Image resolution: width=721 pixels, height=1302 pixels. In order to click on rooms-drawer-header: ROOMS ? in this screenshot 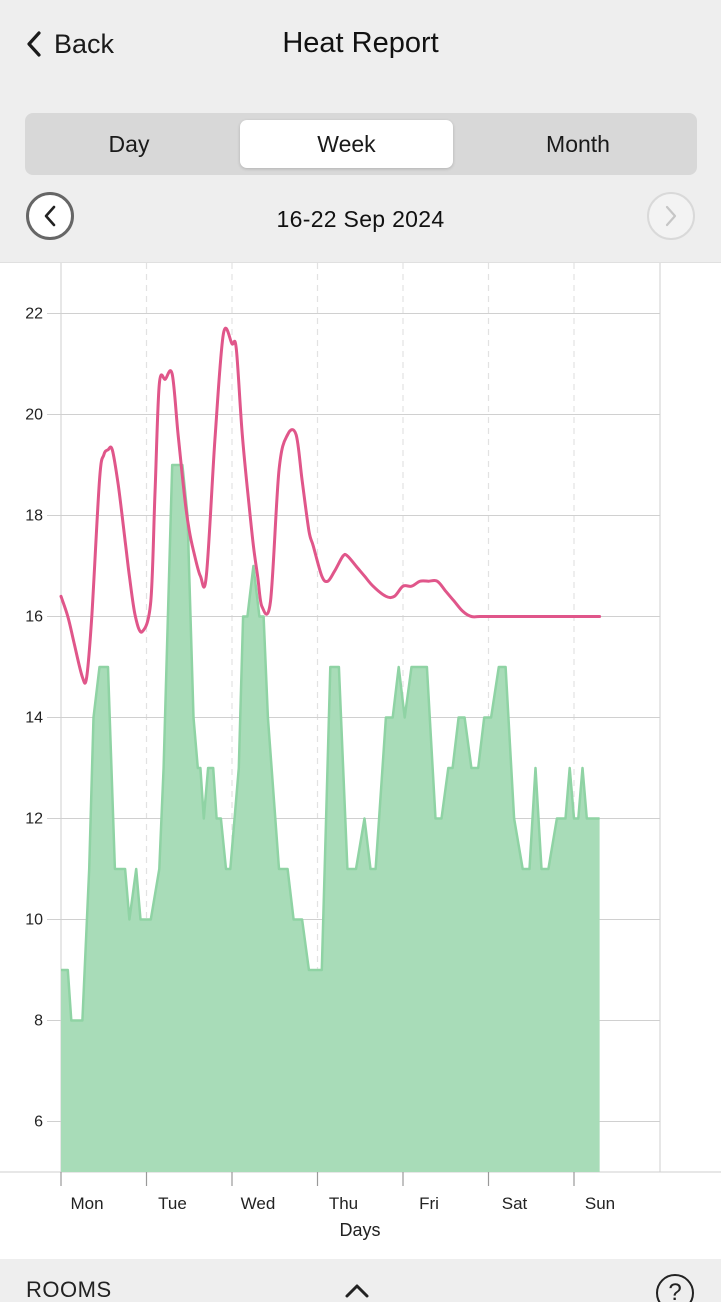, I will do `click(360, 1280)`.